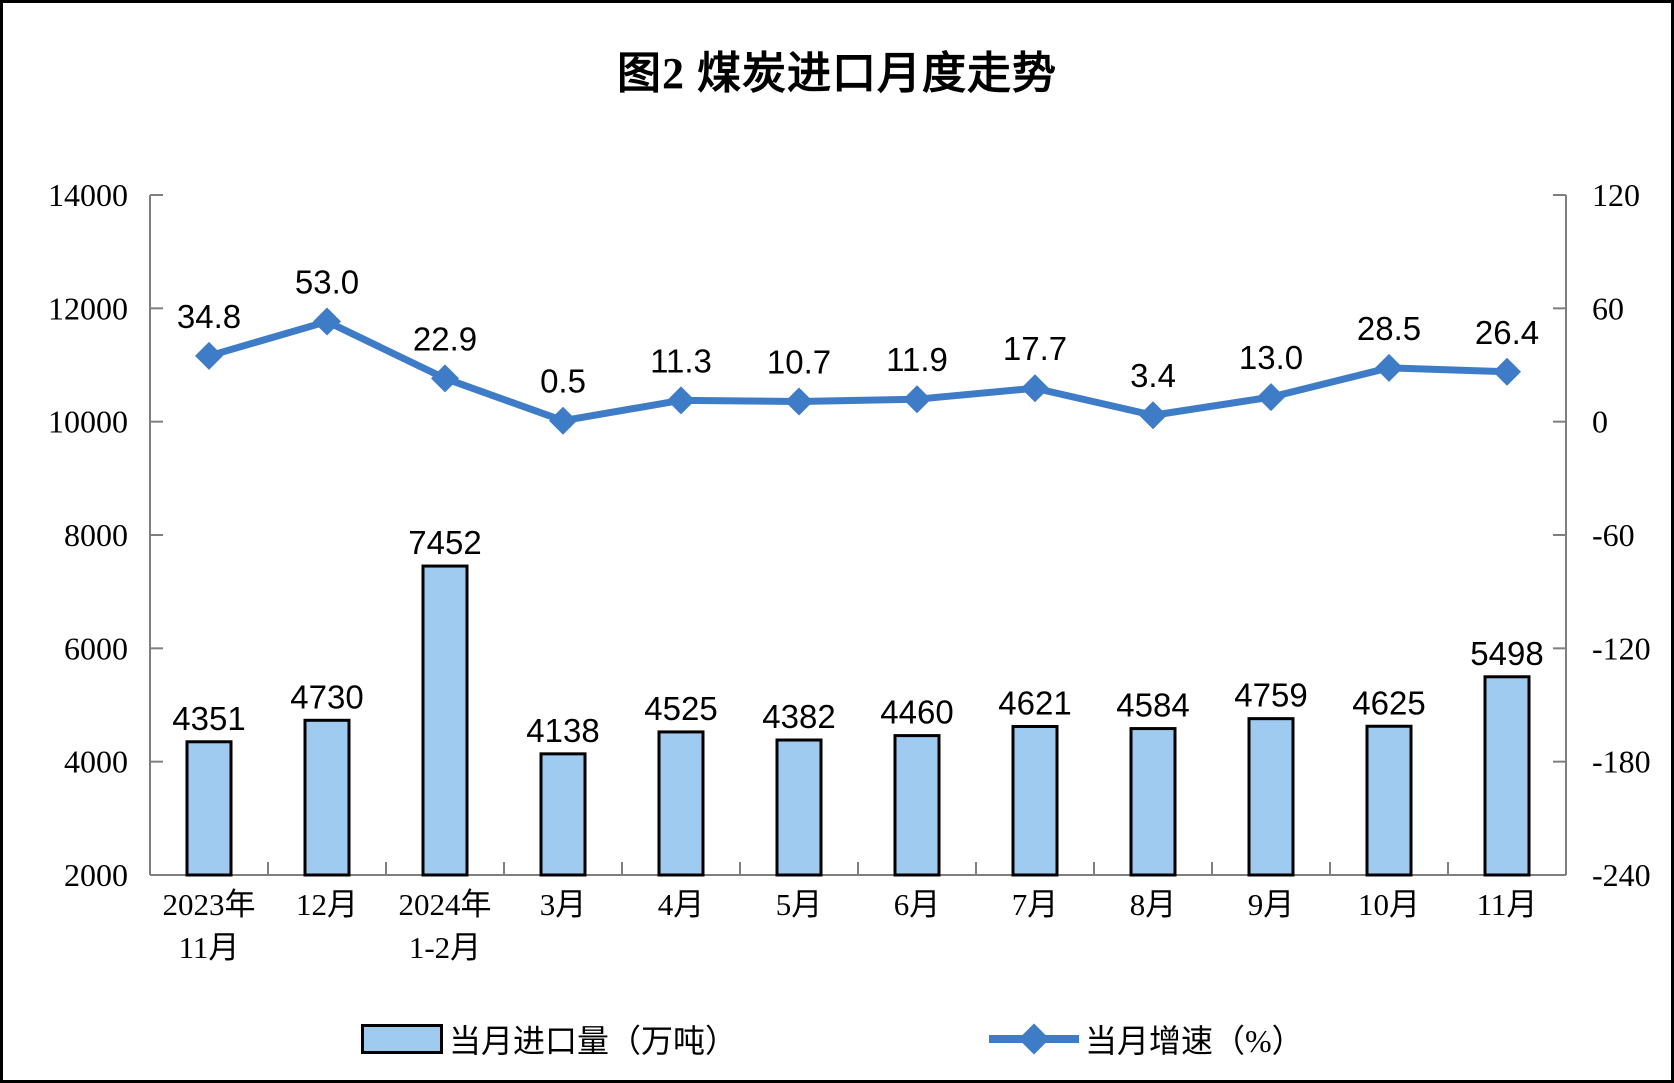 The height and width of the screenshot is (1083, 1674). What do you see at coordinates (1621, 875) in the screenshot?
I see `y-axis-right-tick-label: -240` at bounding box center [1621, 875].